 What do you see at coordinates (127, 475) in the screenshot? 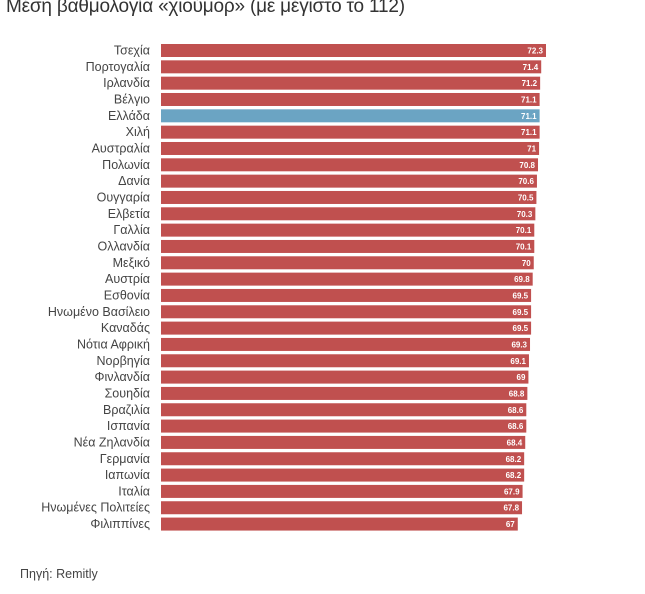
I see `category-label: Ιαπωνία` at bounding box center [127, 475].